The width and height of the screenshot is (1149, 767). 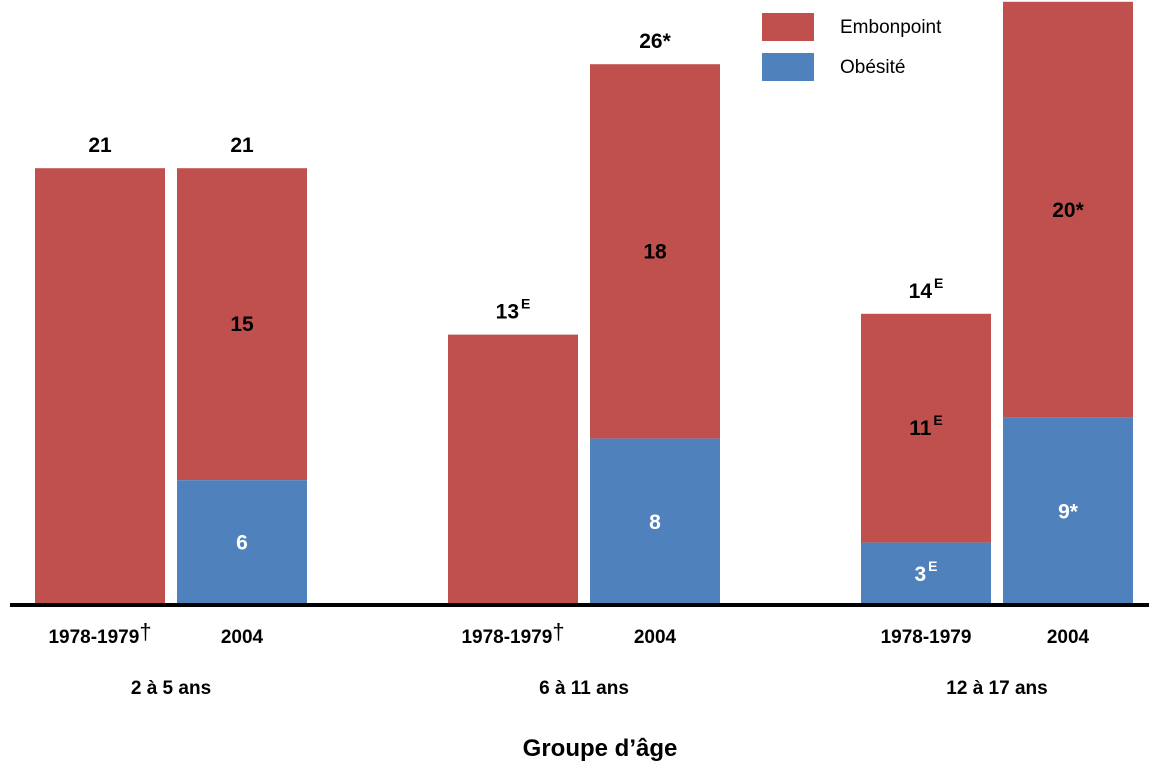 I want to click on group-2-bar-0-embonpoint-segment, so click(x=926, y=428).